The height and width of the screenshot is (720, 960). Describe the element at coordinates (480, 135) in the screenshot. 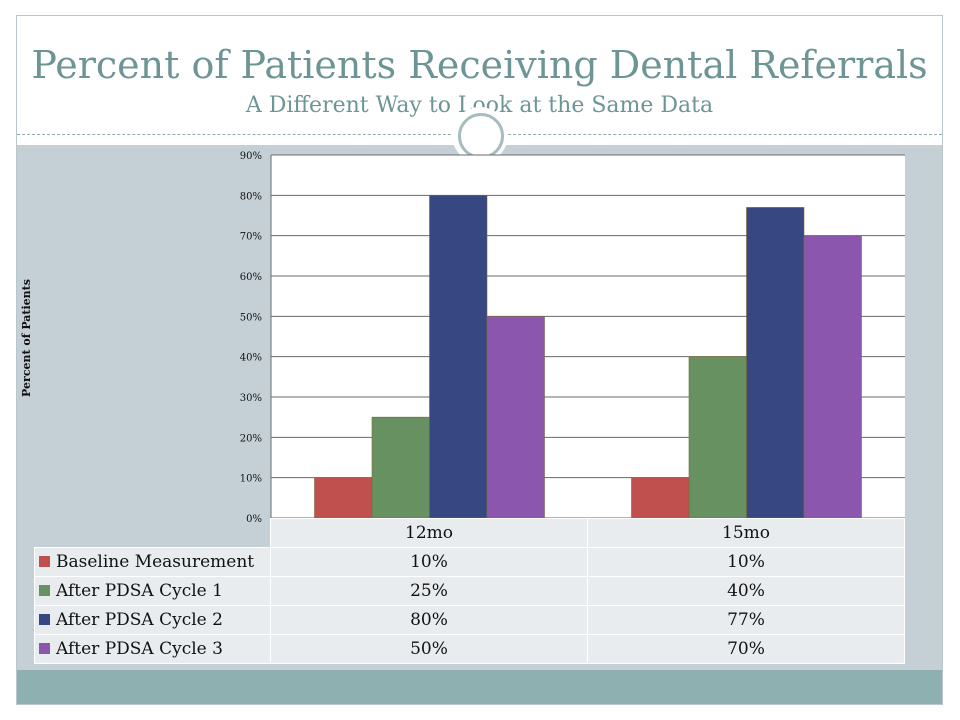

I see `circle-ornament-icon` at that location.